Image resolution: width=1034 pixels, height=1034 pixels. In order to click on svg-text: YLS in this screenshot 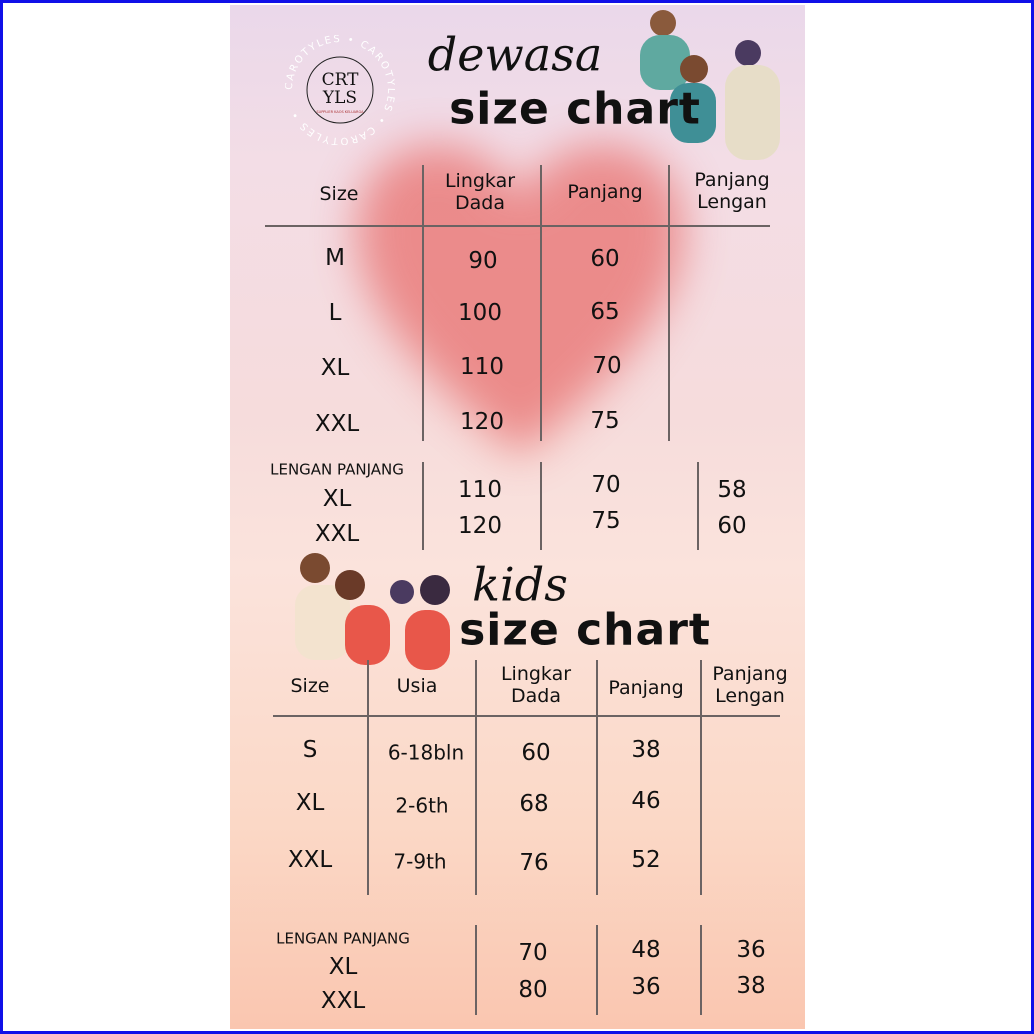, I will do `click(339, 98)`.